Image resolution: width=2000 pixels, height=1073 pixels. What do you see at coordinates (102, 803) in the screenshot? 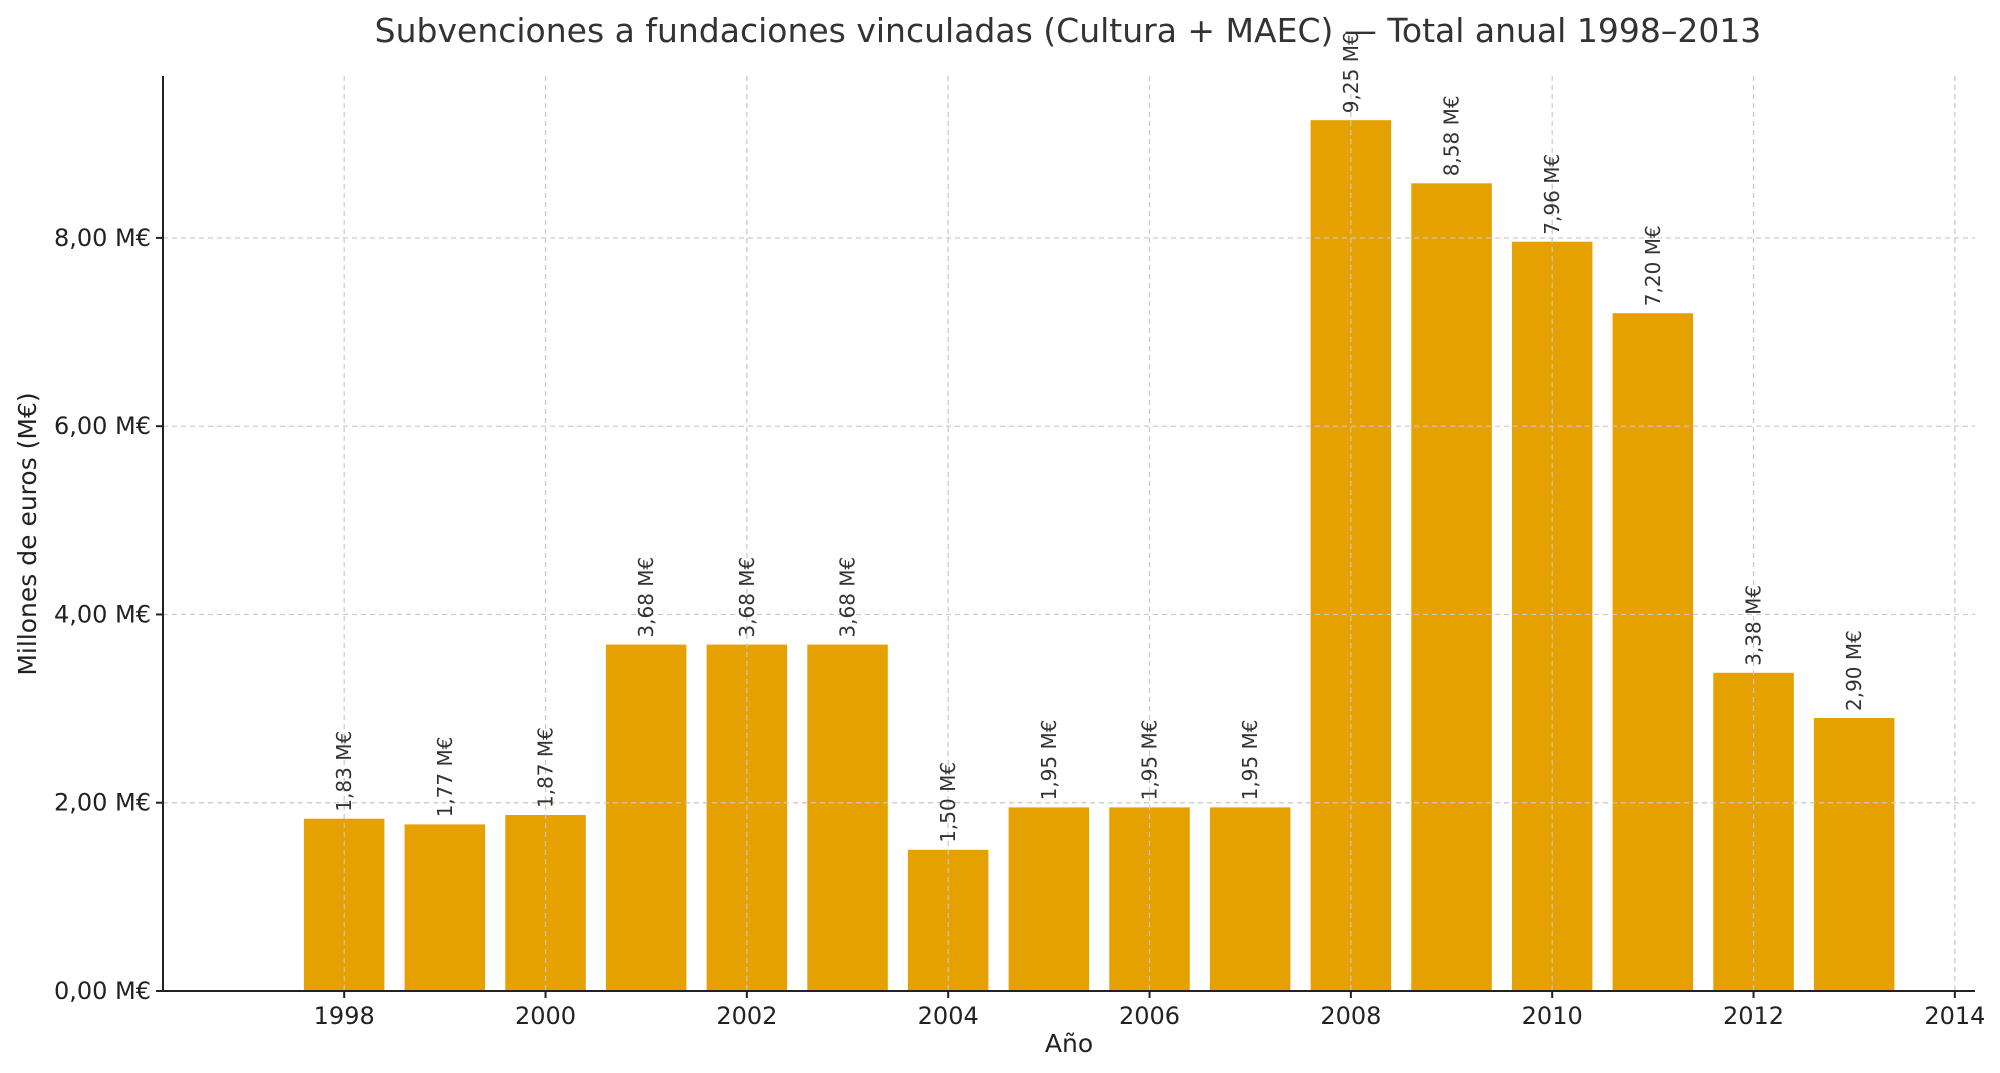
I see `y-tick-label: 2,00 M€` at bounding box center [102, 803].